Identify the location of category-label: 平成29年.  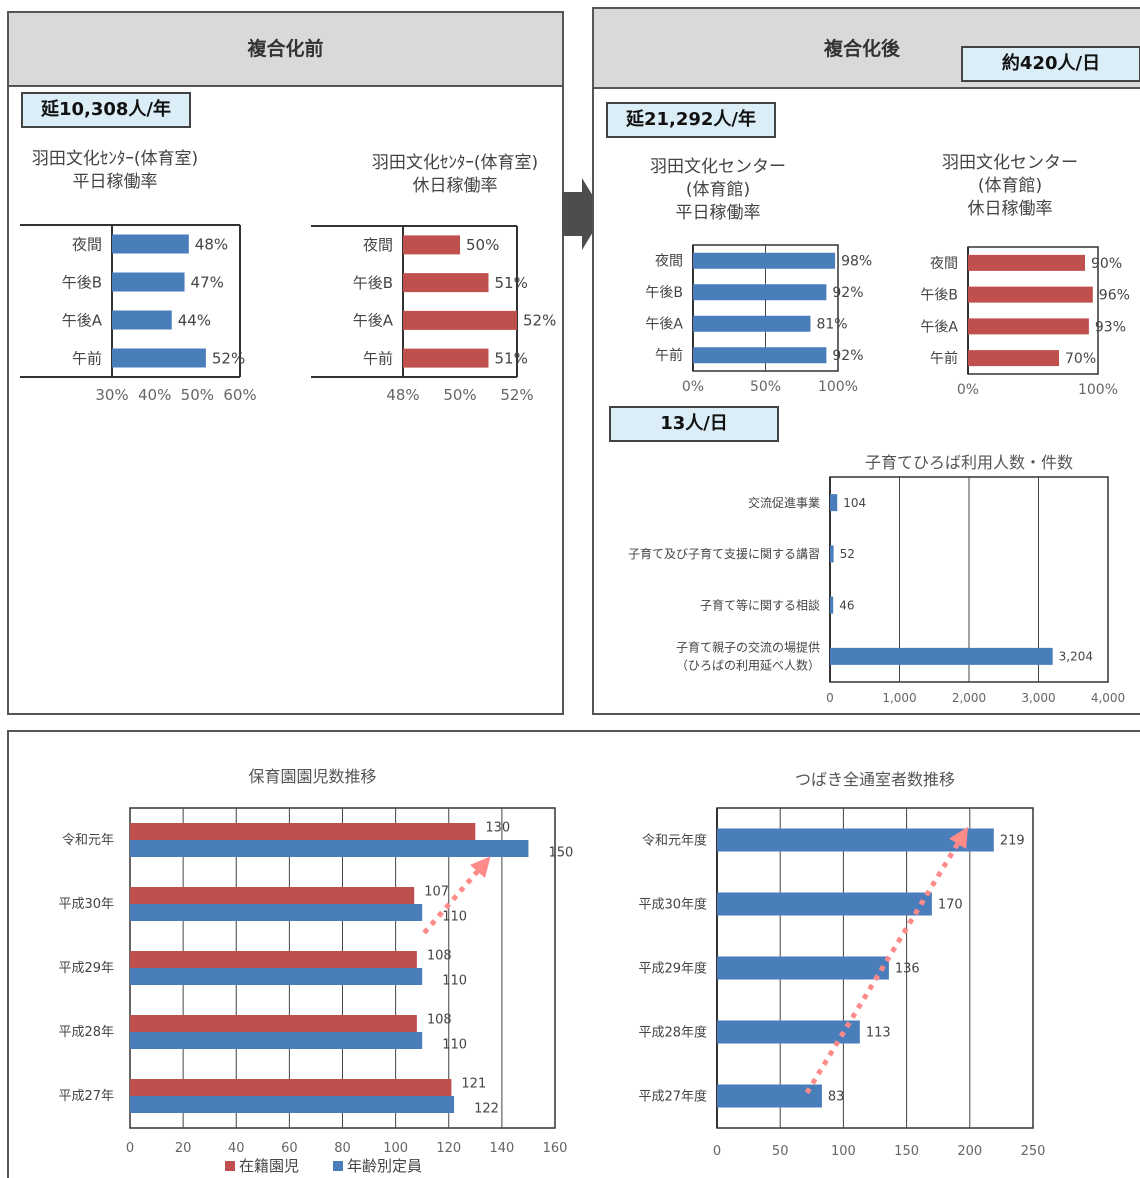
(86, 968).